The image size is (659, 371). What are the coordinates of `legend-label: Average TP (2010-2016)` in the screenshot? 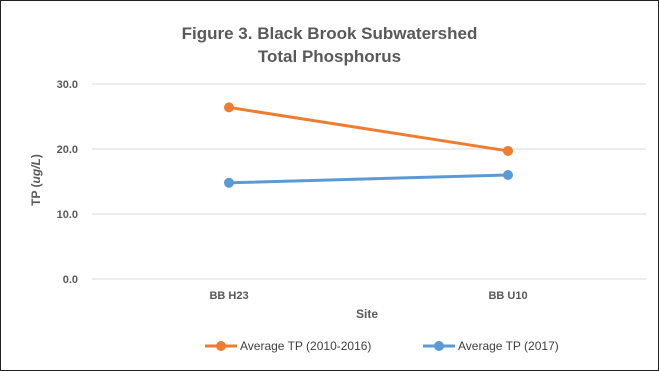 It's located at (305, 346).